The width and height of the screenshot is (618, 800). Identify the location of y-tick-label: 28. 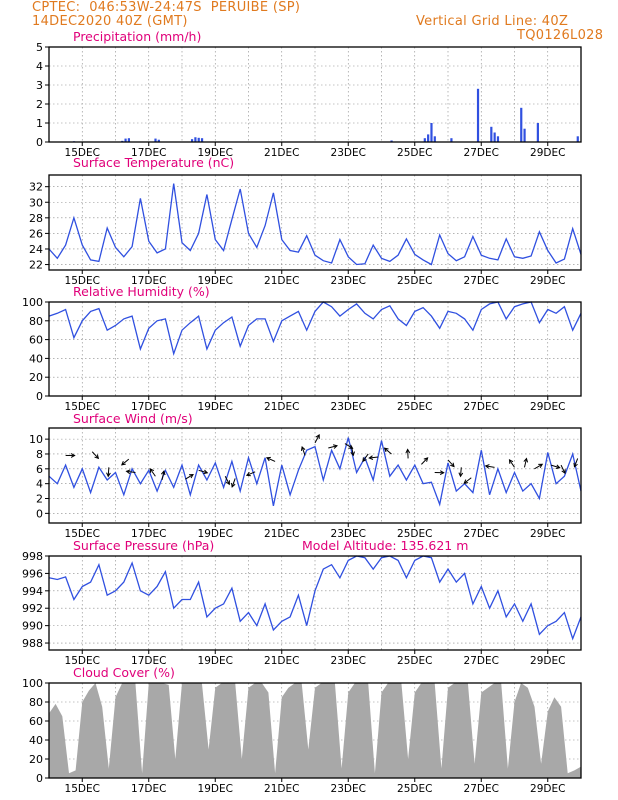
(36, 218).